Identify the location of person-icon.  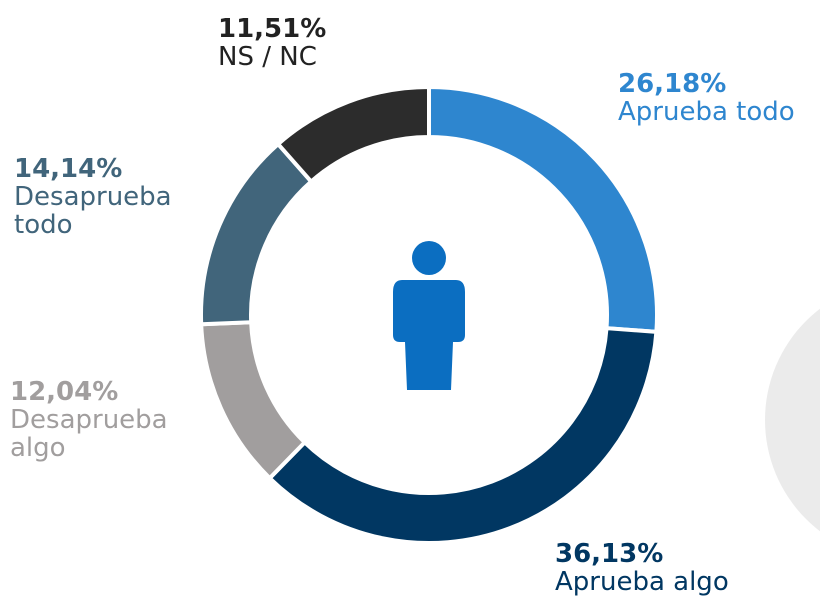
(429, 315).